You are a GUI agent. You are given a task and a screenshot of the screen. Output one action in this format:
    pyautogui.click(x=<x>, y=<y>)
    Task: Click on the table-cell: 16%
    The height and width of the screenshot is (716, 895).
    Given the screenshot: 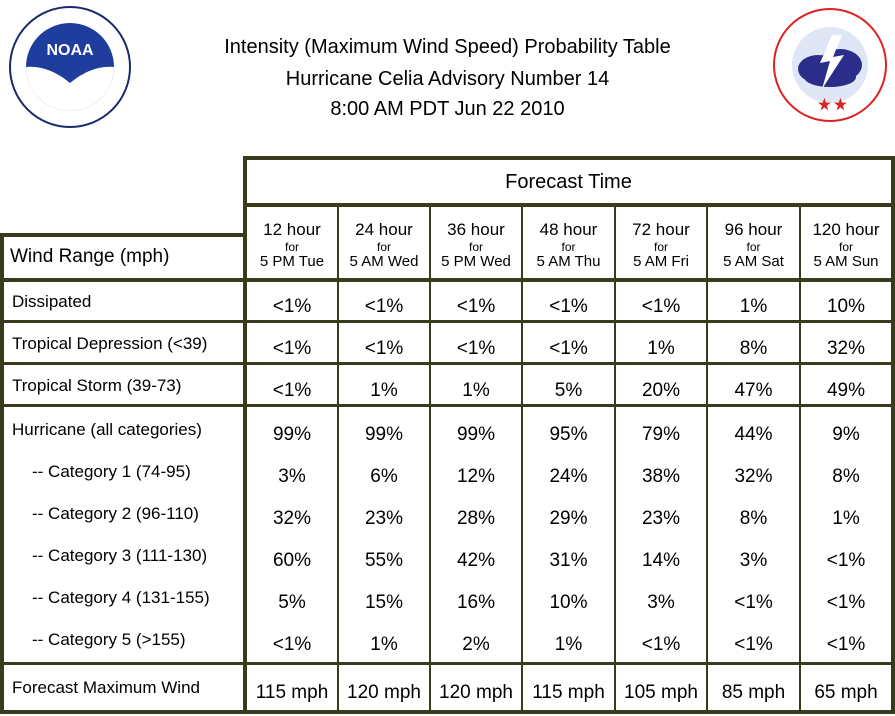 What is the action you would take?
    pyautogui.click(x=476, y=602)
    